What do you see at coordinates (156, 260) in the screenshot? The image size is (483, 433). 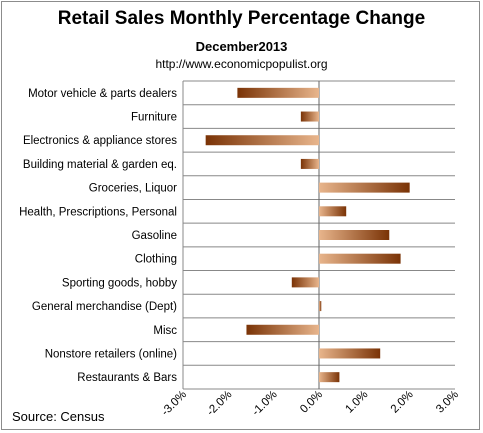 I see `category-label: Clothing` at bounding box center [156, 260].